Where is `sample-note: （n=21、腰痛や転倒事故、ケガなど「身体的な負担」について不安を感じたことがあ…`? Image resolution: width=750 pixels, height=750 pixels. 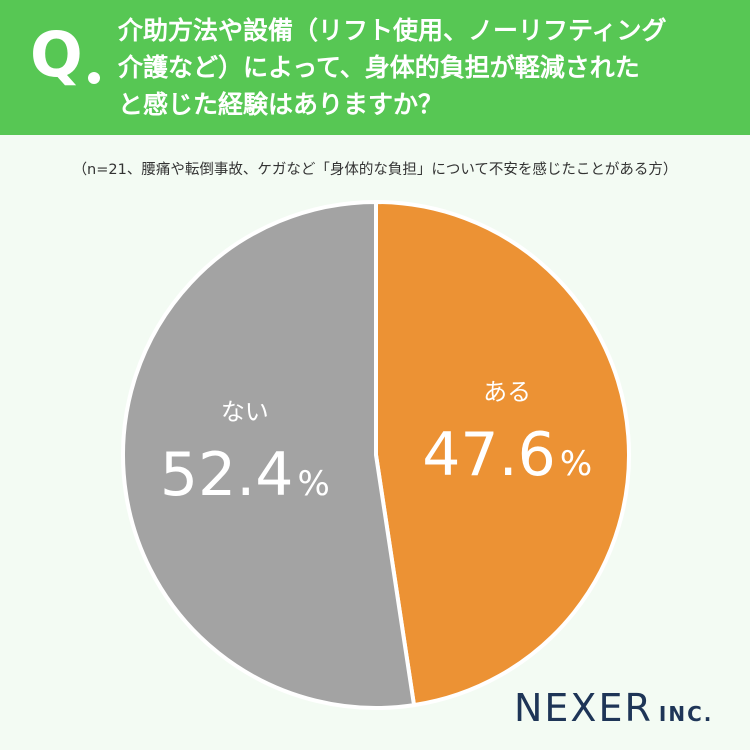
sample-note: （n=21、腰痛や転倒事故、ケガなど「身体的な負担」について不安を感じたことがあ… is located at coordinates (375, 170).